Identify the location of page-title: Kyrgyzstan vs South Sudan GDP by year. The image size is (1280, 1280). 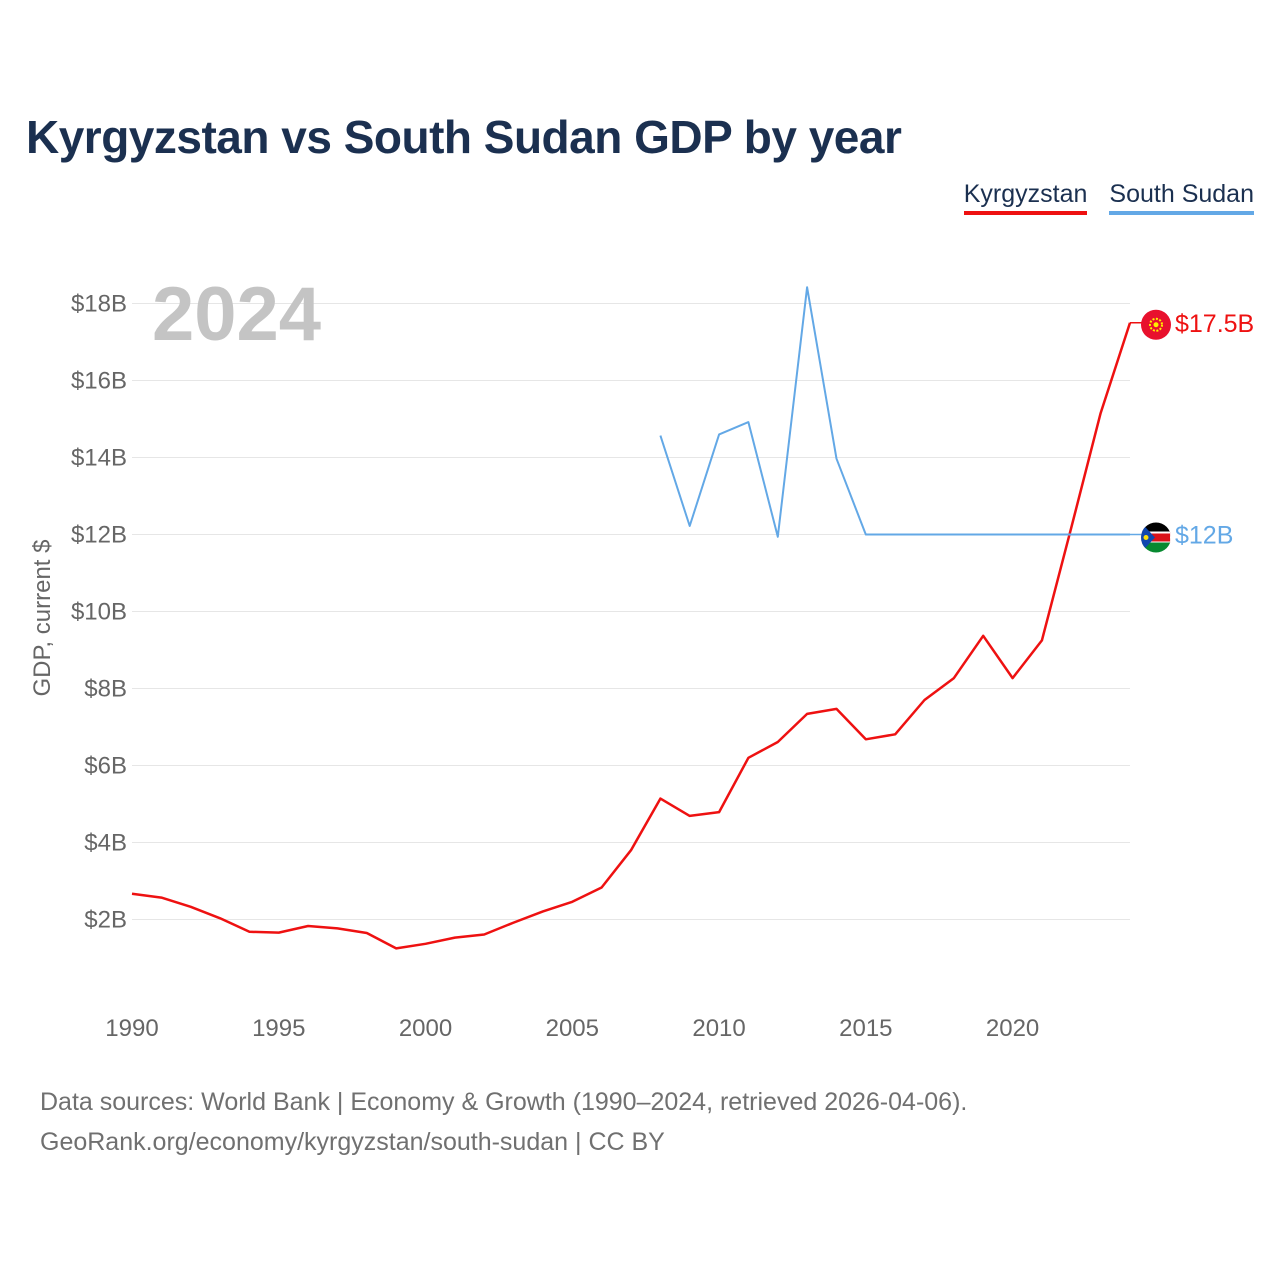
(464, 137).